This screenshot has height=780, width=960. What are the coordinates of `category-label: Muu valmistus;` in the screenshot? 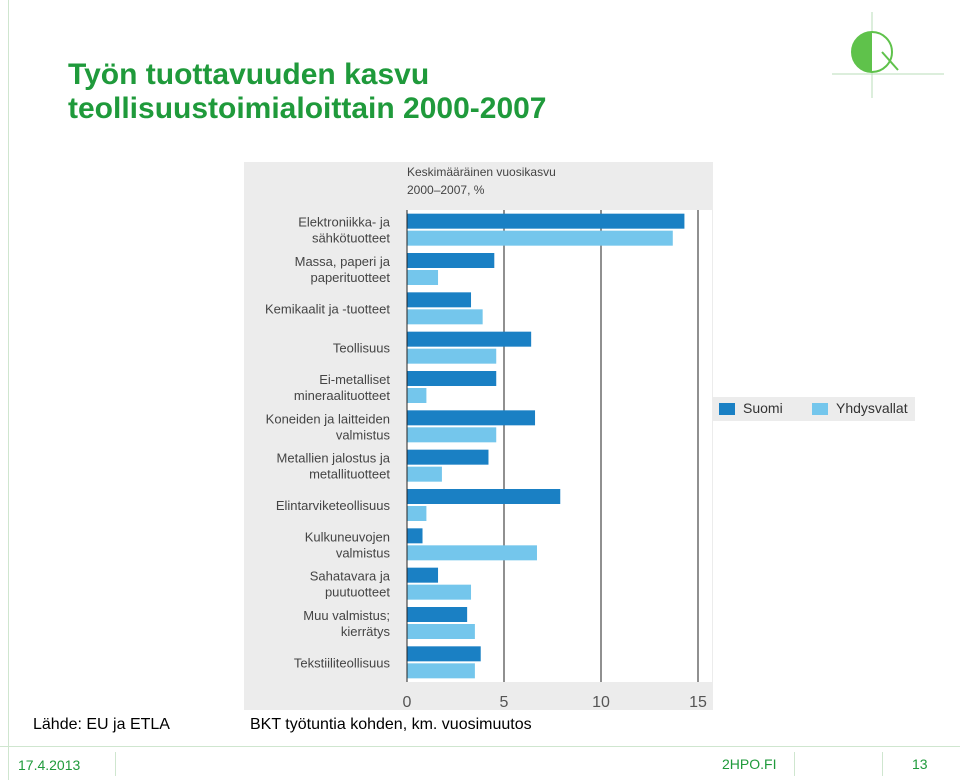 It's located at (346, 615).